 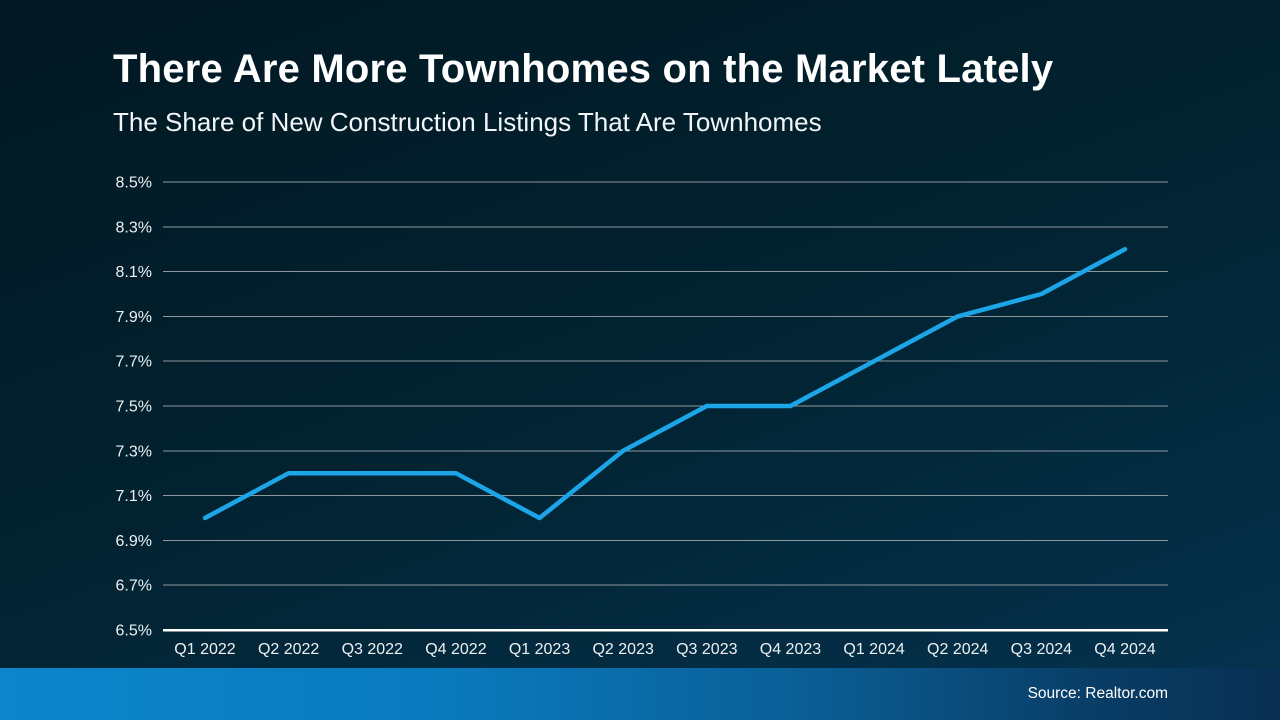 I want to click on x-tick-label: Q1 2022, so click(x=204, y=649).